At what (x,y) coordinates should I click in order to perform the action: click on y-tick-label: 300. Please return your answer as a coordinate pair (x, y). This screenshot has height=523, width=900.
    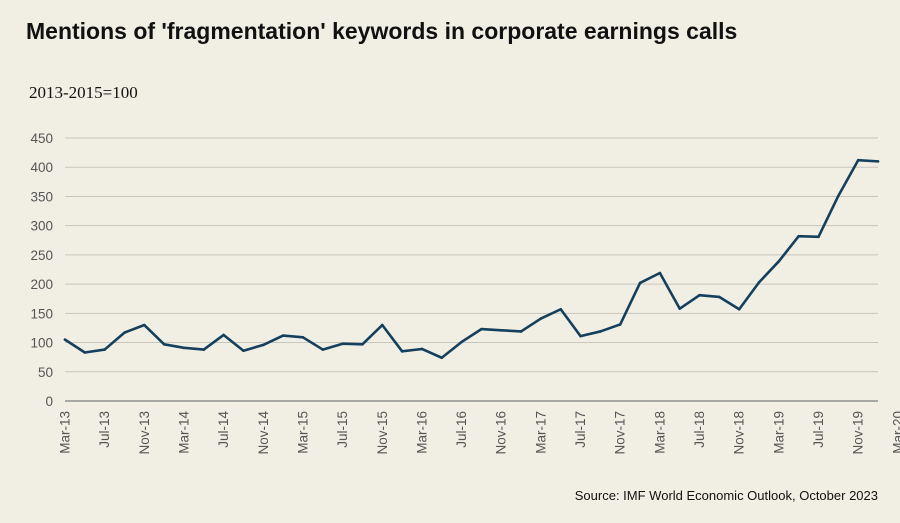
    Looking at the image, I should click on (41, 226).